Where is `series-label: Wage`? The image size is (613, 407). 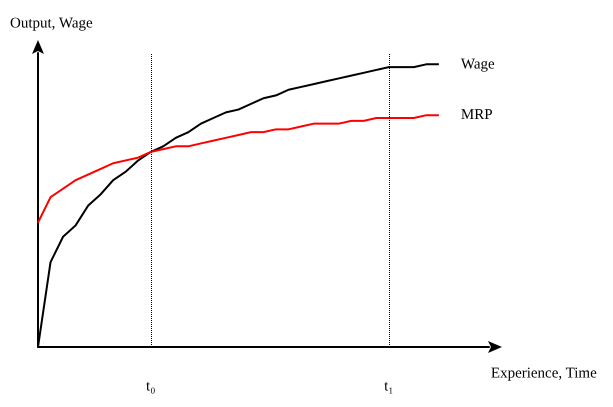
series-label: Wage is located at coordinates (478, 64).